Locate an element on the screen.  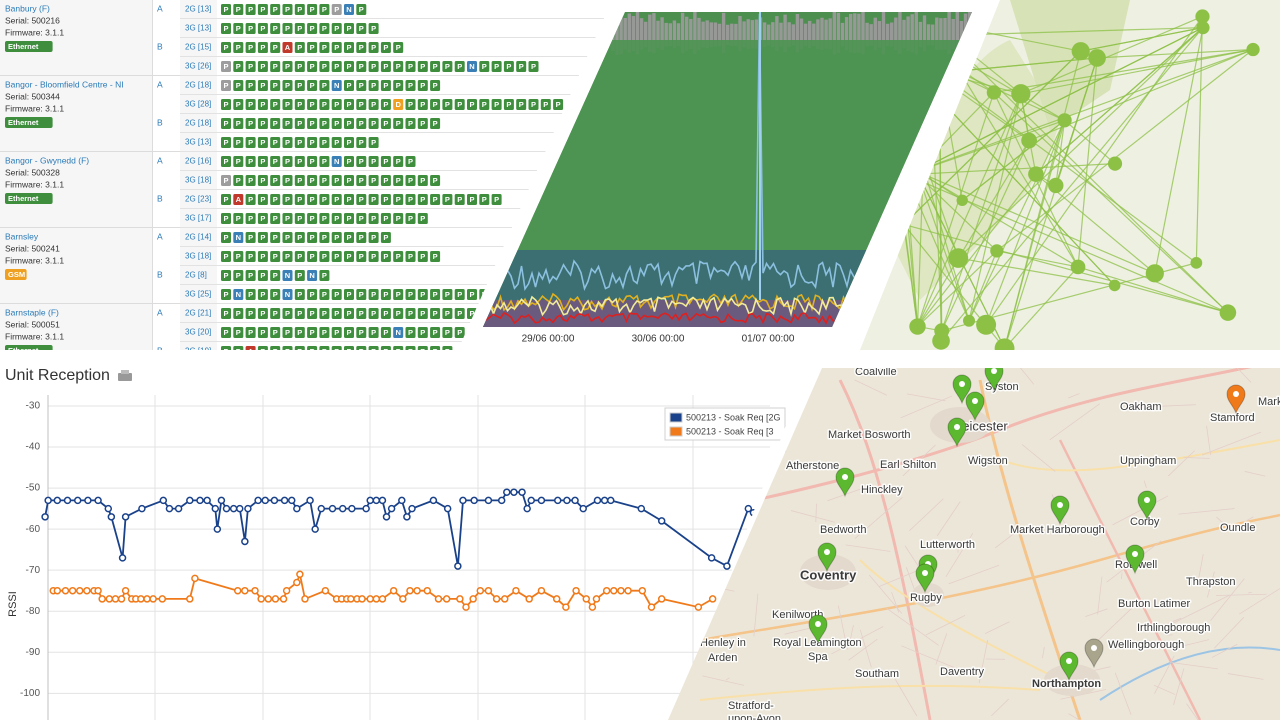
channel-label: 3G [17] is located at coordinates (198, 218).